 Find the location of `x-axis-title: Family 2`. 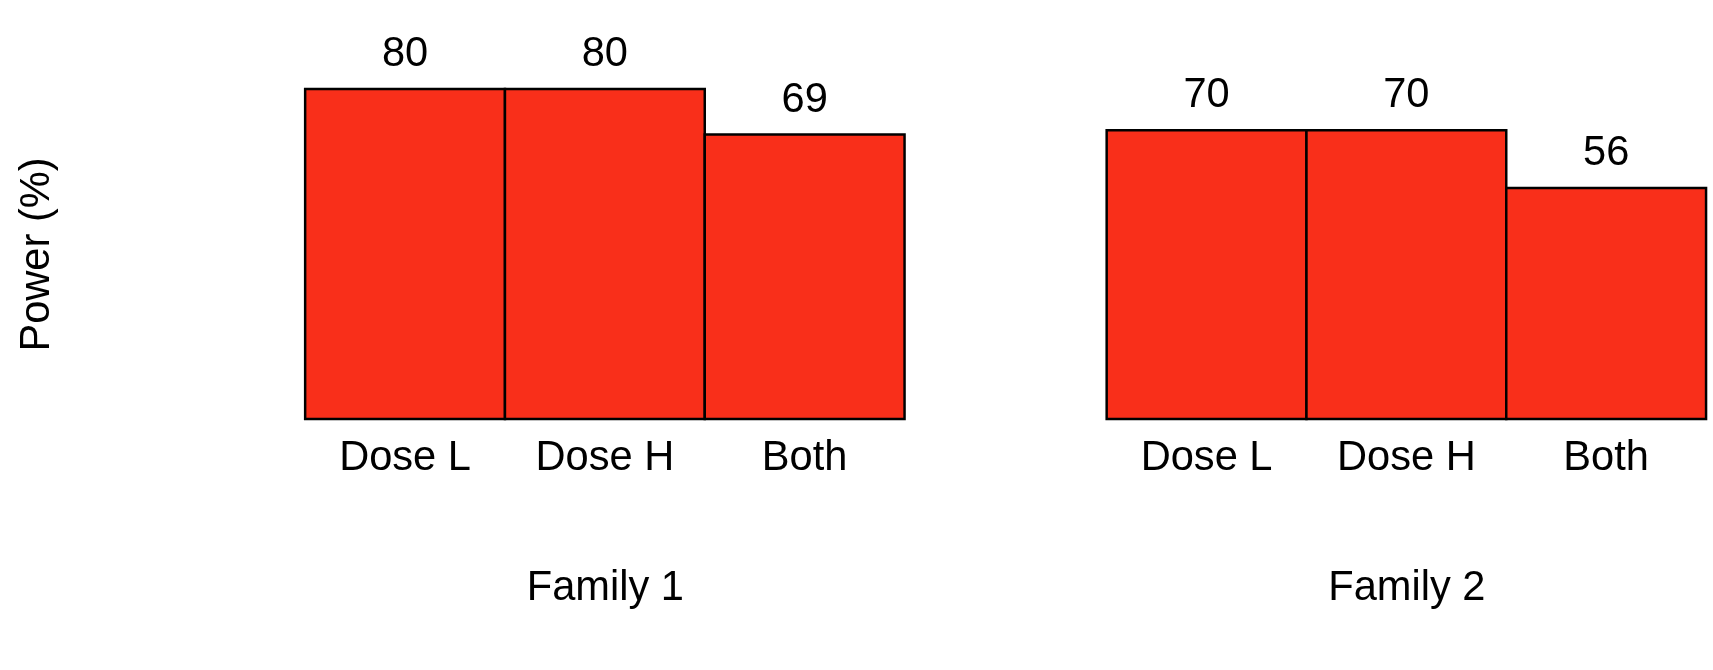

x-axis-title: Family 2 is located at coordinates (1407, 585).